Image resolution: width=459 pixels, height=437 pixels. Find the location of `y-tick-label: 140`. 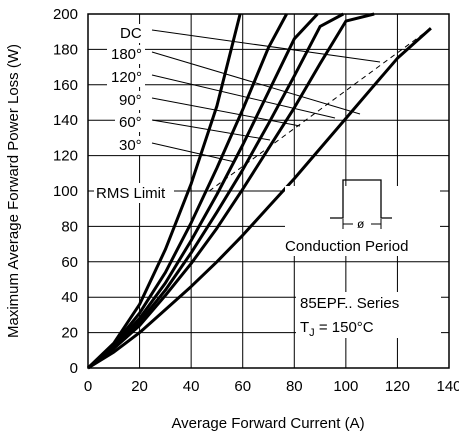

y-tick-label: 140 is located at coordinates (65, 120).